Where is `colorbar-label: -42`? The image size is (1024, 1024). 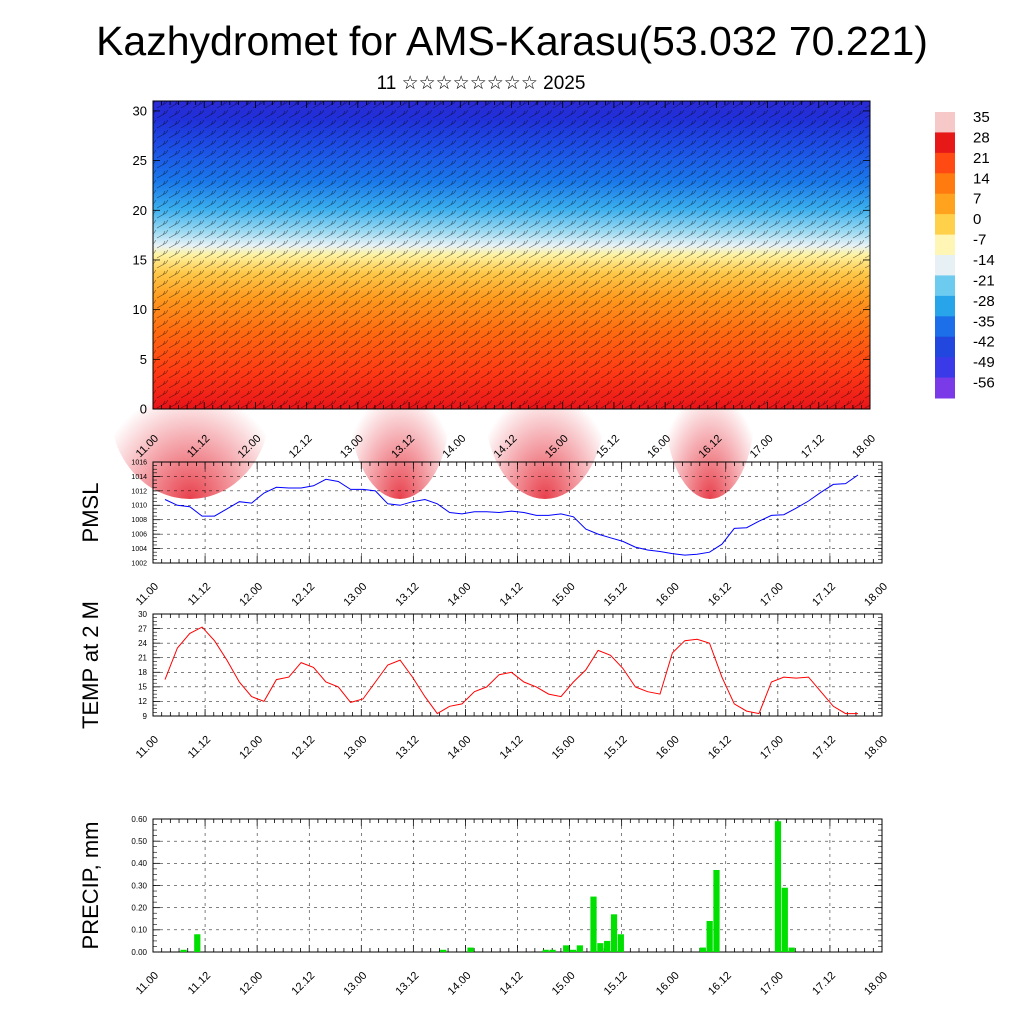
colorbar-label: -42 is located at coordinates (984, 342).